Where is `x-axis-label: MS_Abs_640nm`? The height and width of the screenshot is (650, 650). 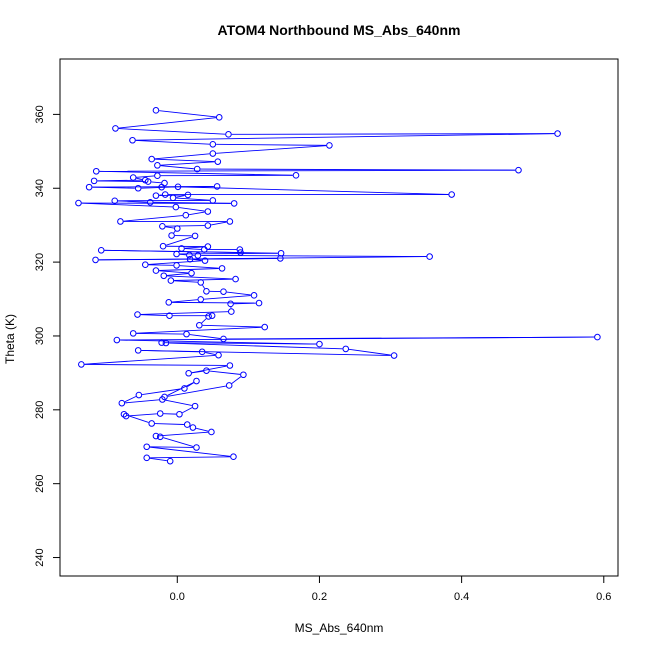 x-axis-label: MS_Abs_640nm is located at coordinates (339, 628).